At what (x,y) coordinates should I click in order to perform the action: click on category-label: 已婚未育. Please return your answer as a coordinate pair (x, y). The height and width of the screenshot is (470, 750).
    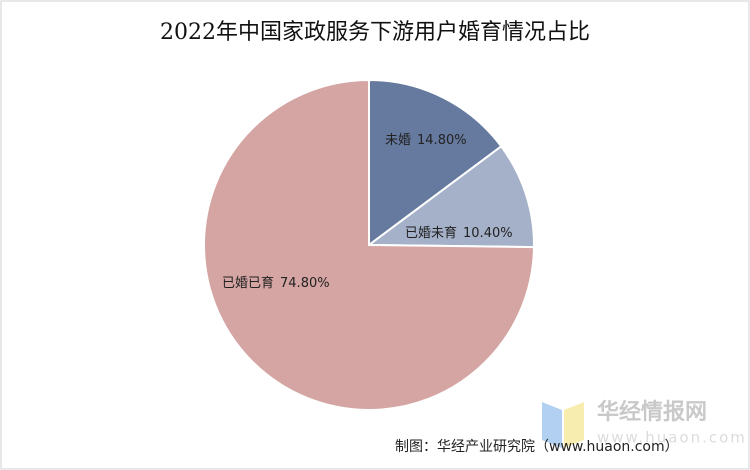
    Looking at the image, I should click on (431, 233).